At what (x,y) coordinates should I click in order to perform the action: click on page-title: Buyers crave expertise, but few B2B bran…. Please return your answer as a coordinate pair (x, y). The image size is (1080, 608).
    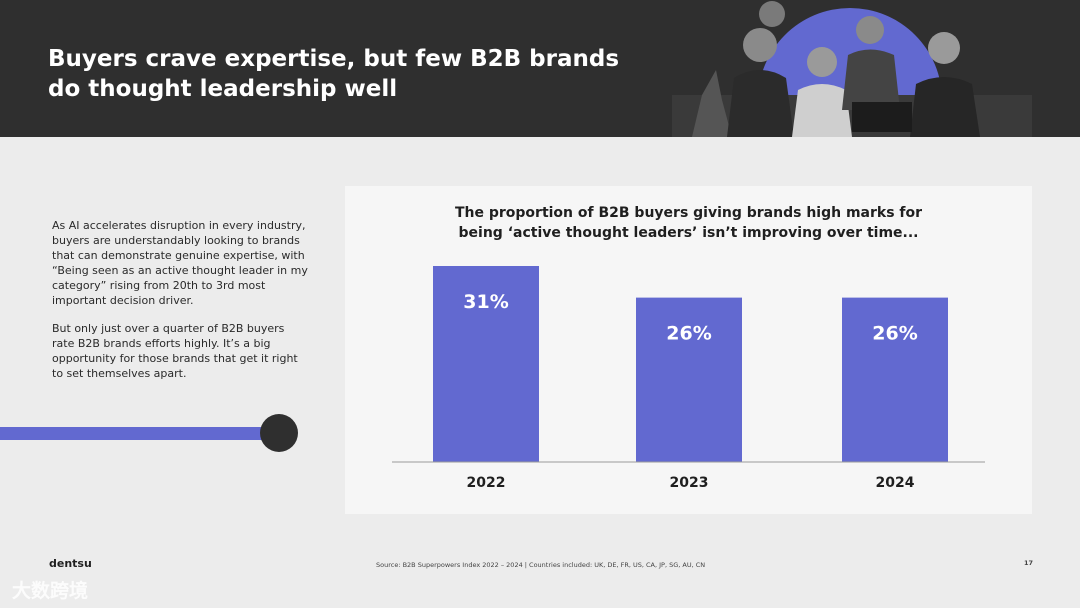
    Looking at the image, I should click on (348, 74).